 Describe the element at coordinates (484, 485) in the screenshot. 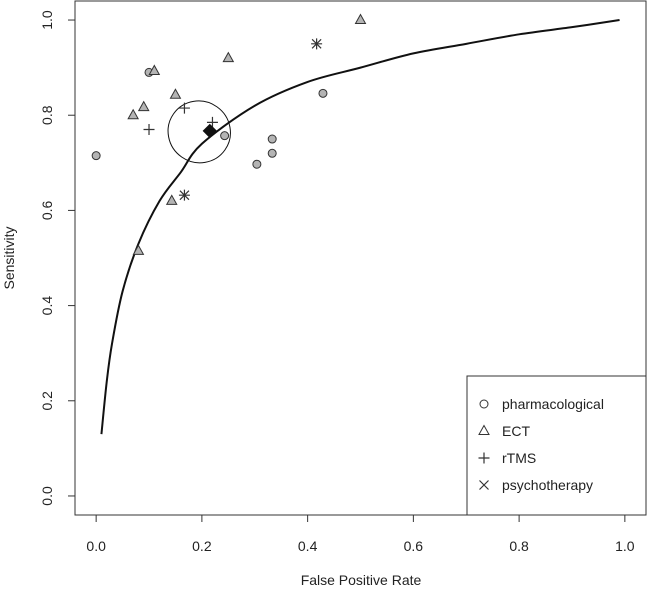

I see `legend-cross-icon` at that location.